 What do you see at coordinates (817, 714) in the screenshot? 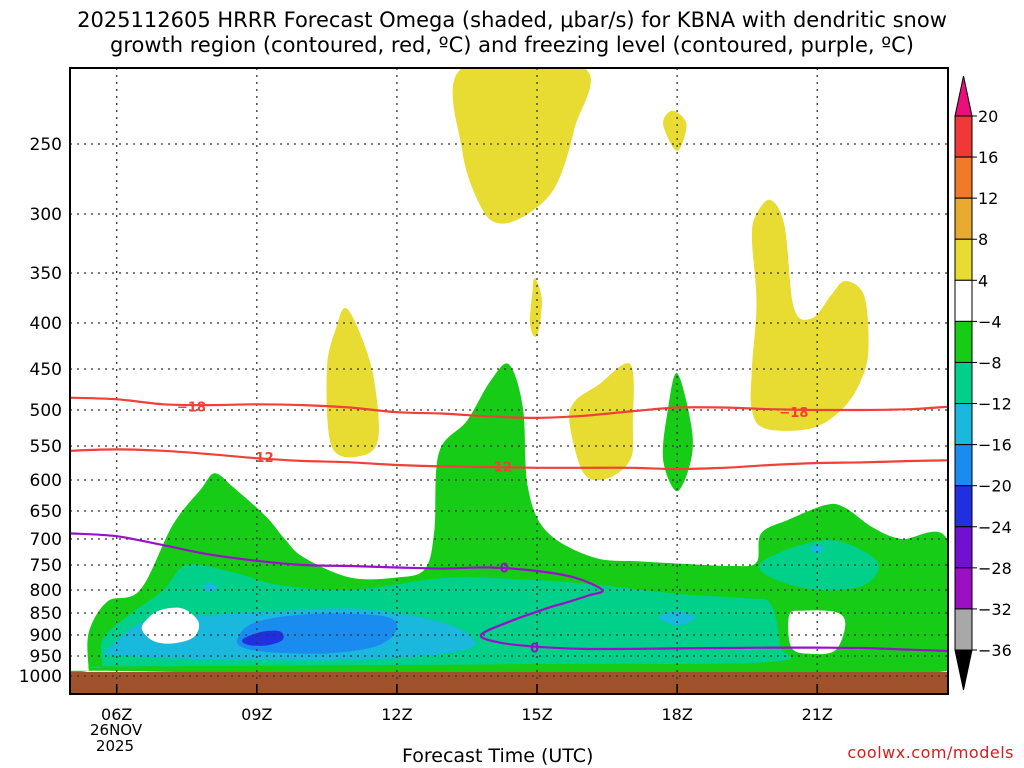
I see `x-tick-label-21Z: 21Z` at bounding box center [817, 714].